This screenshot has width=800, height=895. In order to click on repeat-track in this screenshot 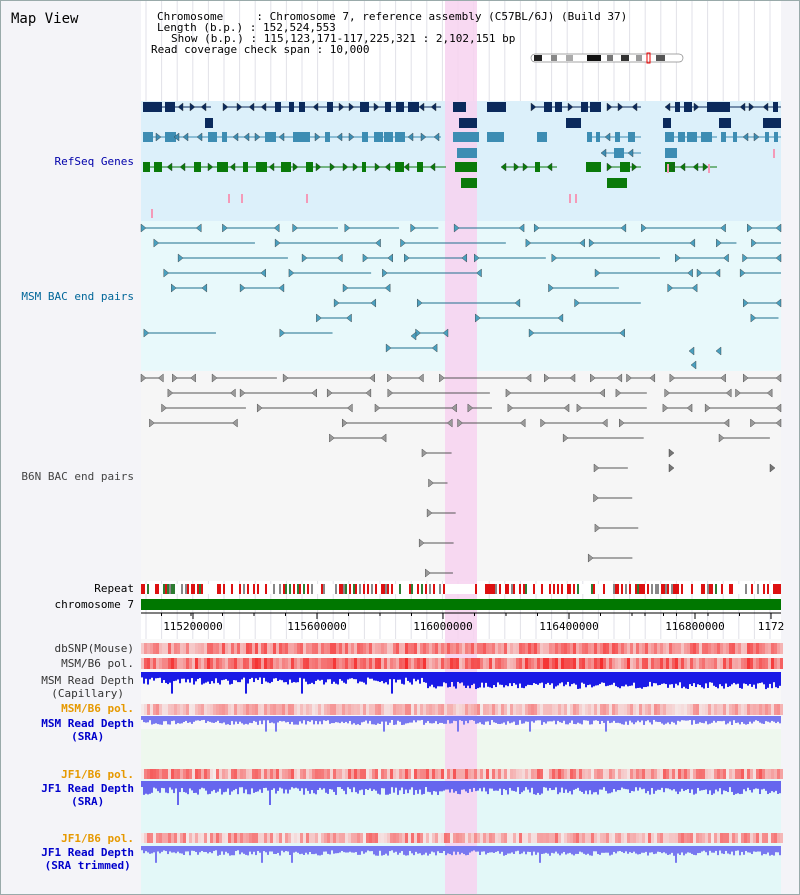, I will do `click(461, 589)`.